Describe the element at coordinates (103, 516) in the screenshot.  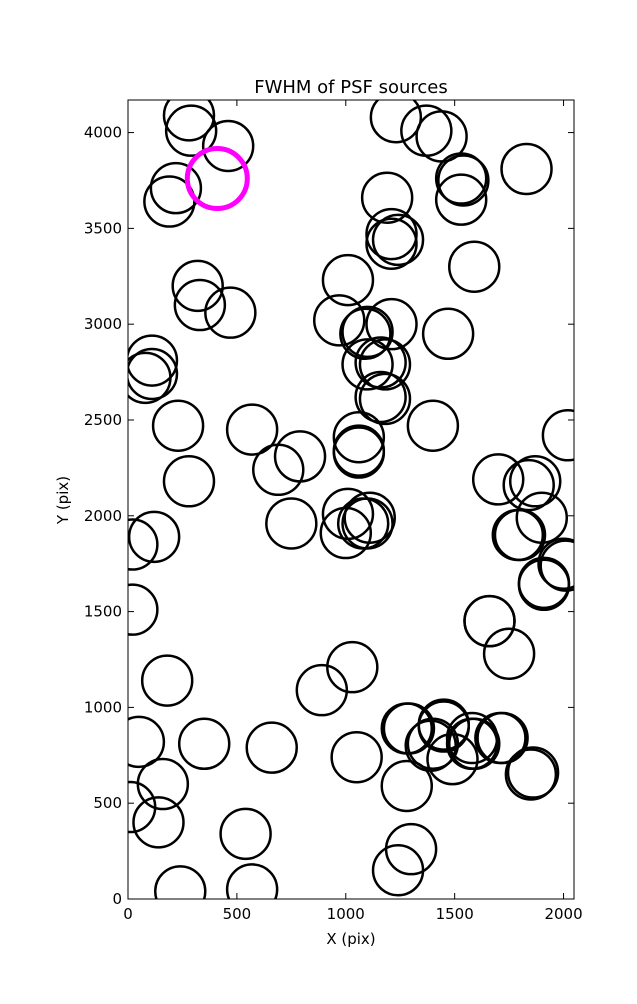
I see `y-tick-label: 2000` at that location.